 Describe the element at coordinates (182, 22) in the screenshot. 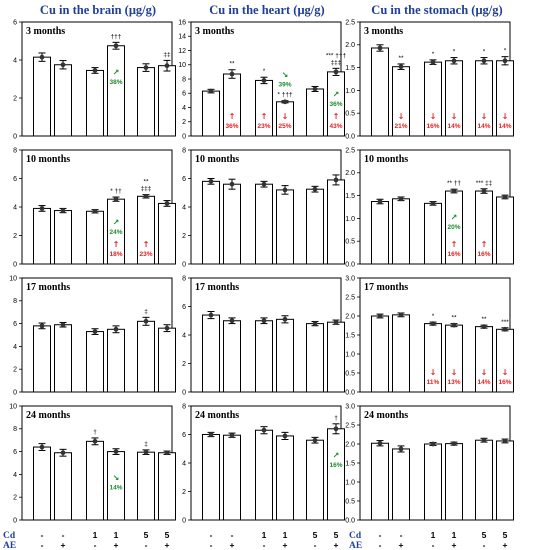

I see `y-tick-label: 16` at that location.